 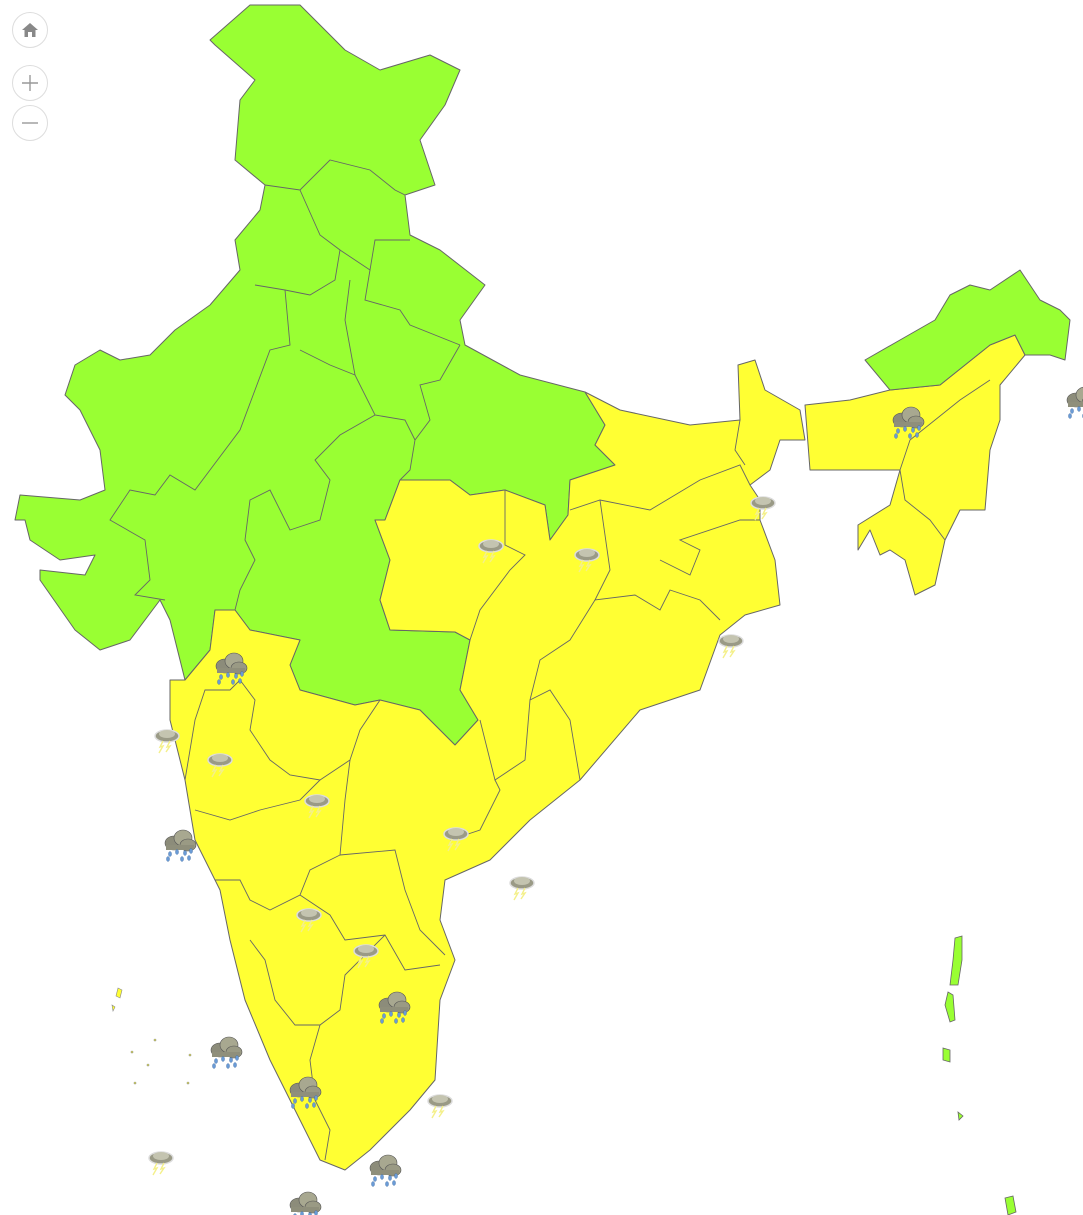 What do you see at coordinates (967, 330) in the screenshot?
I see `region-arunachal` at bounding box center [967, 330].